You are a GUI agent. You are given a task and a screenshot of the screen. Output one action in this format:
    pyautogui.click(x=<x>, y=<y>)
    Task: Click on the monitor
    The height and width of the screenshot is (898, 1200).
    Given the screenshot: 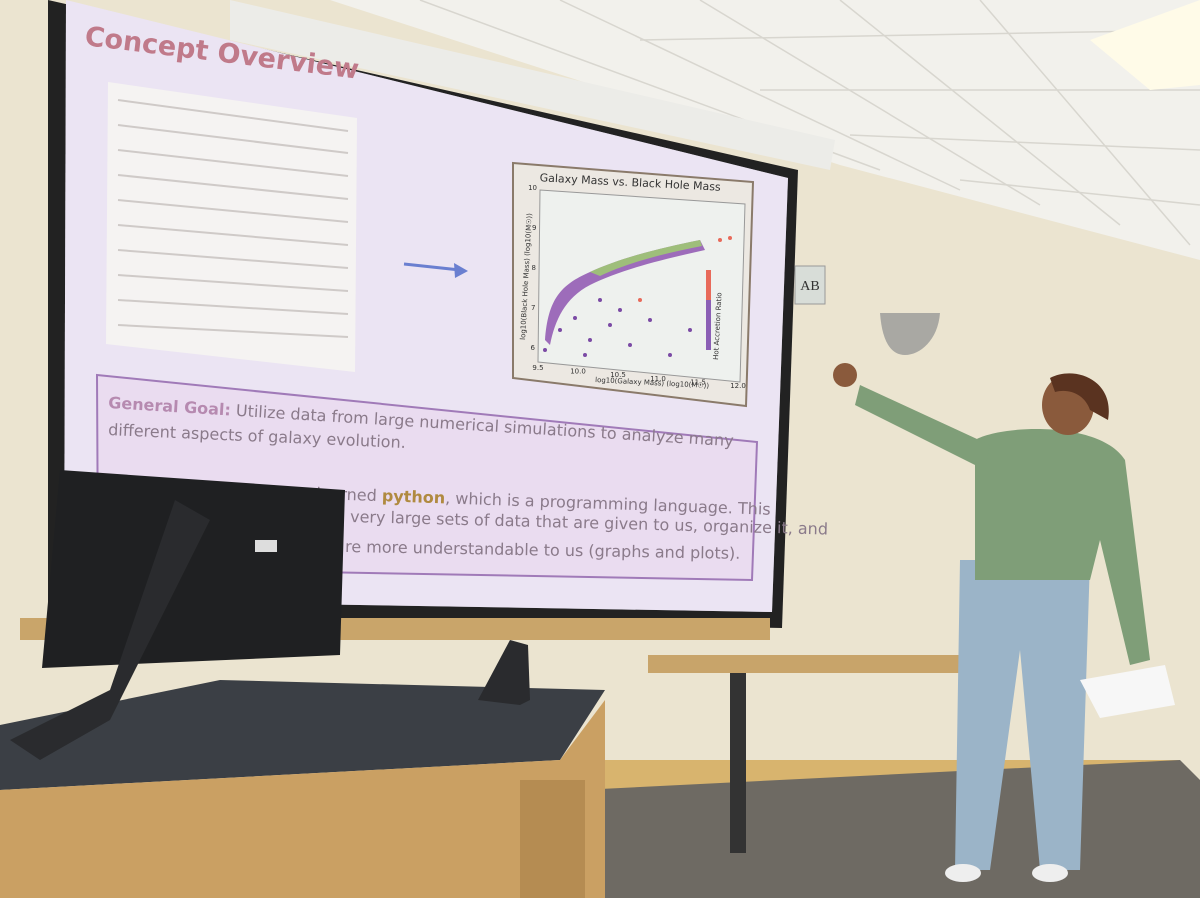 What is the action you would take?
    pyautogui.click(x=270, y=615)
    